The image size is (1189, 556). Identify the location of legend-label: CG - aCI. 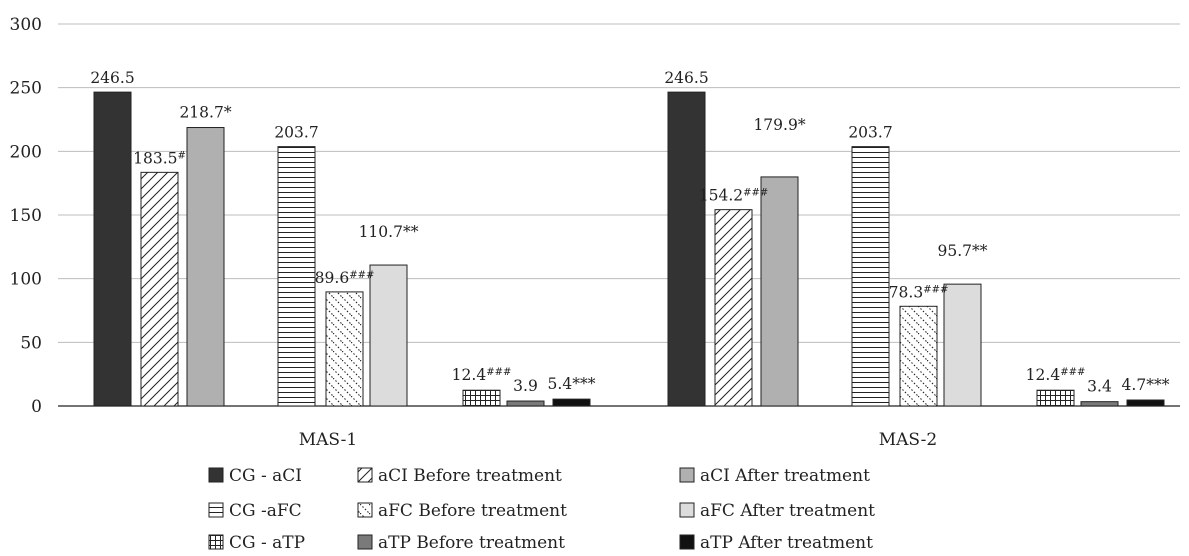
(265, 476).